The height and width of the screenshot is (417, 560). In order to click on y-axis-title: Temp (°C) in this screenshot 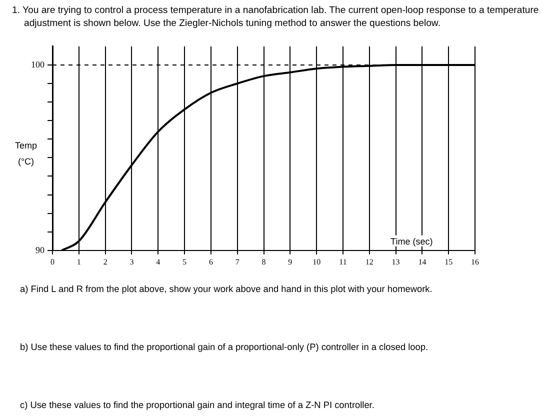, I will do `click(26, 153)`.